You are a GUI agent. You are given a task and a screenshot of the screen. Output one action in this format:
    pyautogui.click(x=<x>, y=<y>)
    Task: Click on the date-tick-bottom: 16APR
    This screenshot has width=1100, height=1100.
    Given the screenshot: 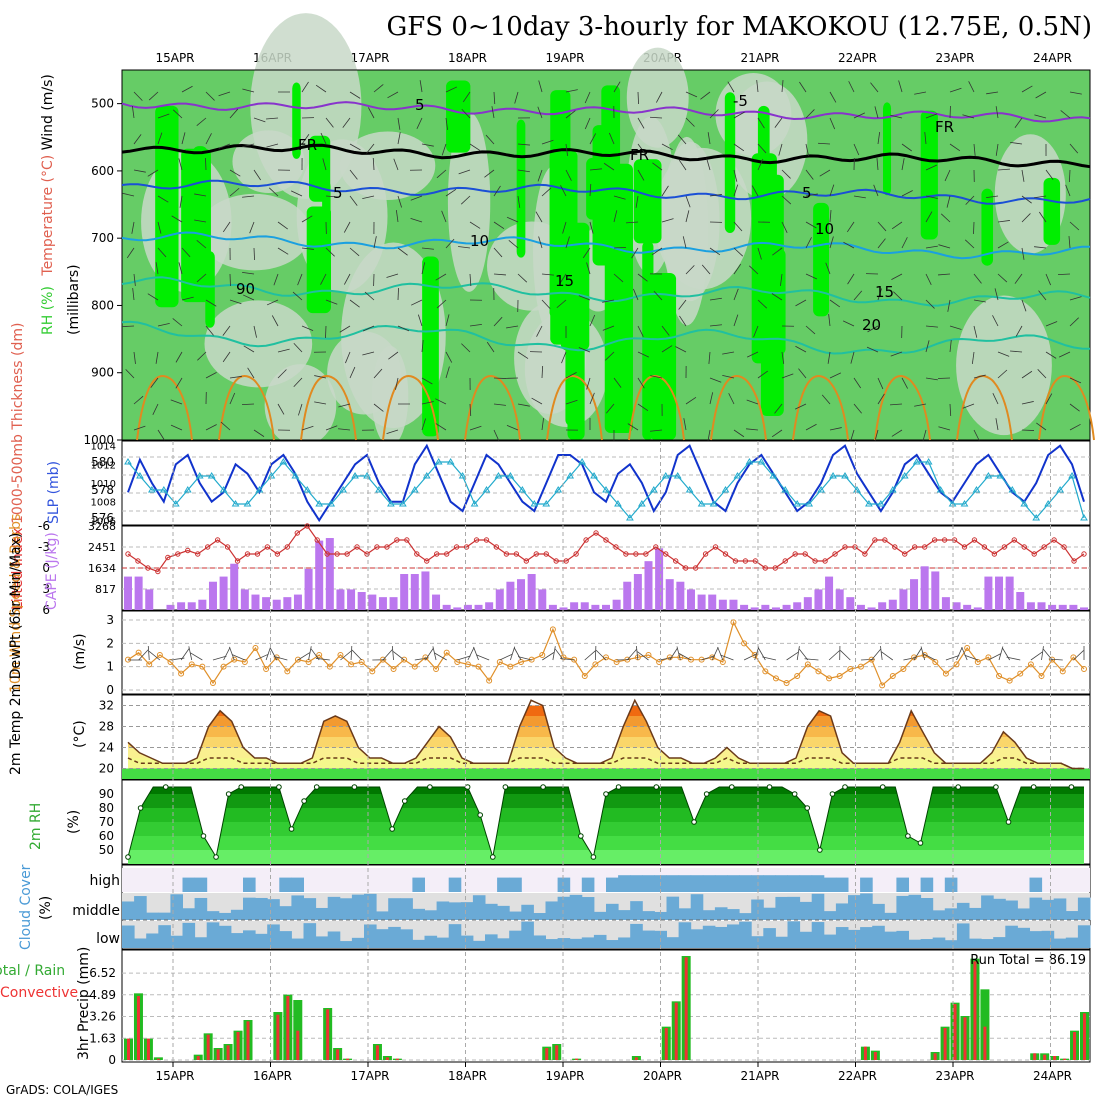 What is the action you would take?
    pyautogui.click(x=272, y=1076)
    